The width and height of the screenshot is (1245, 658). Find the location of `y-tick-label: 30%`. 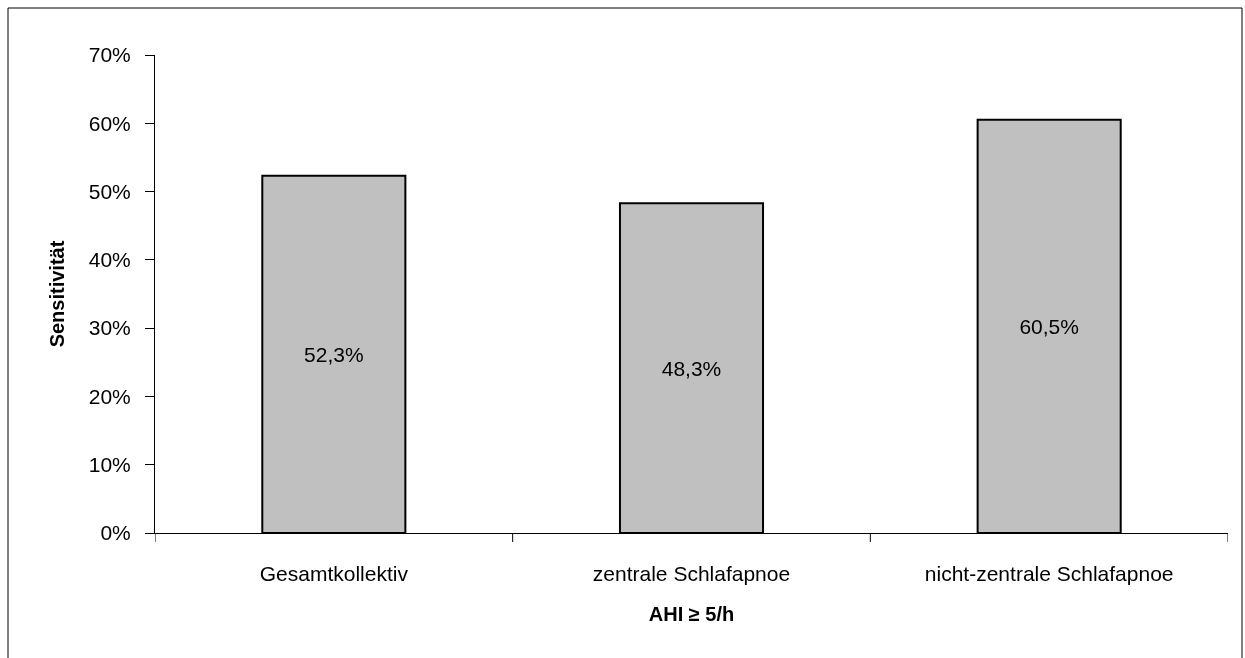

y-tick-label: 30% is located at coordinates (109, 328).